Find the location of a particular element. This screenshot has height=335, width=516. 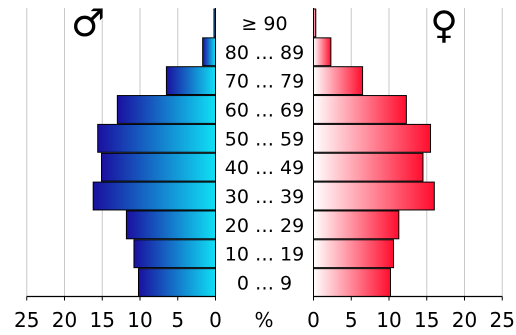

left-tick-label: 0 is located at coordinates (215, 319).